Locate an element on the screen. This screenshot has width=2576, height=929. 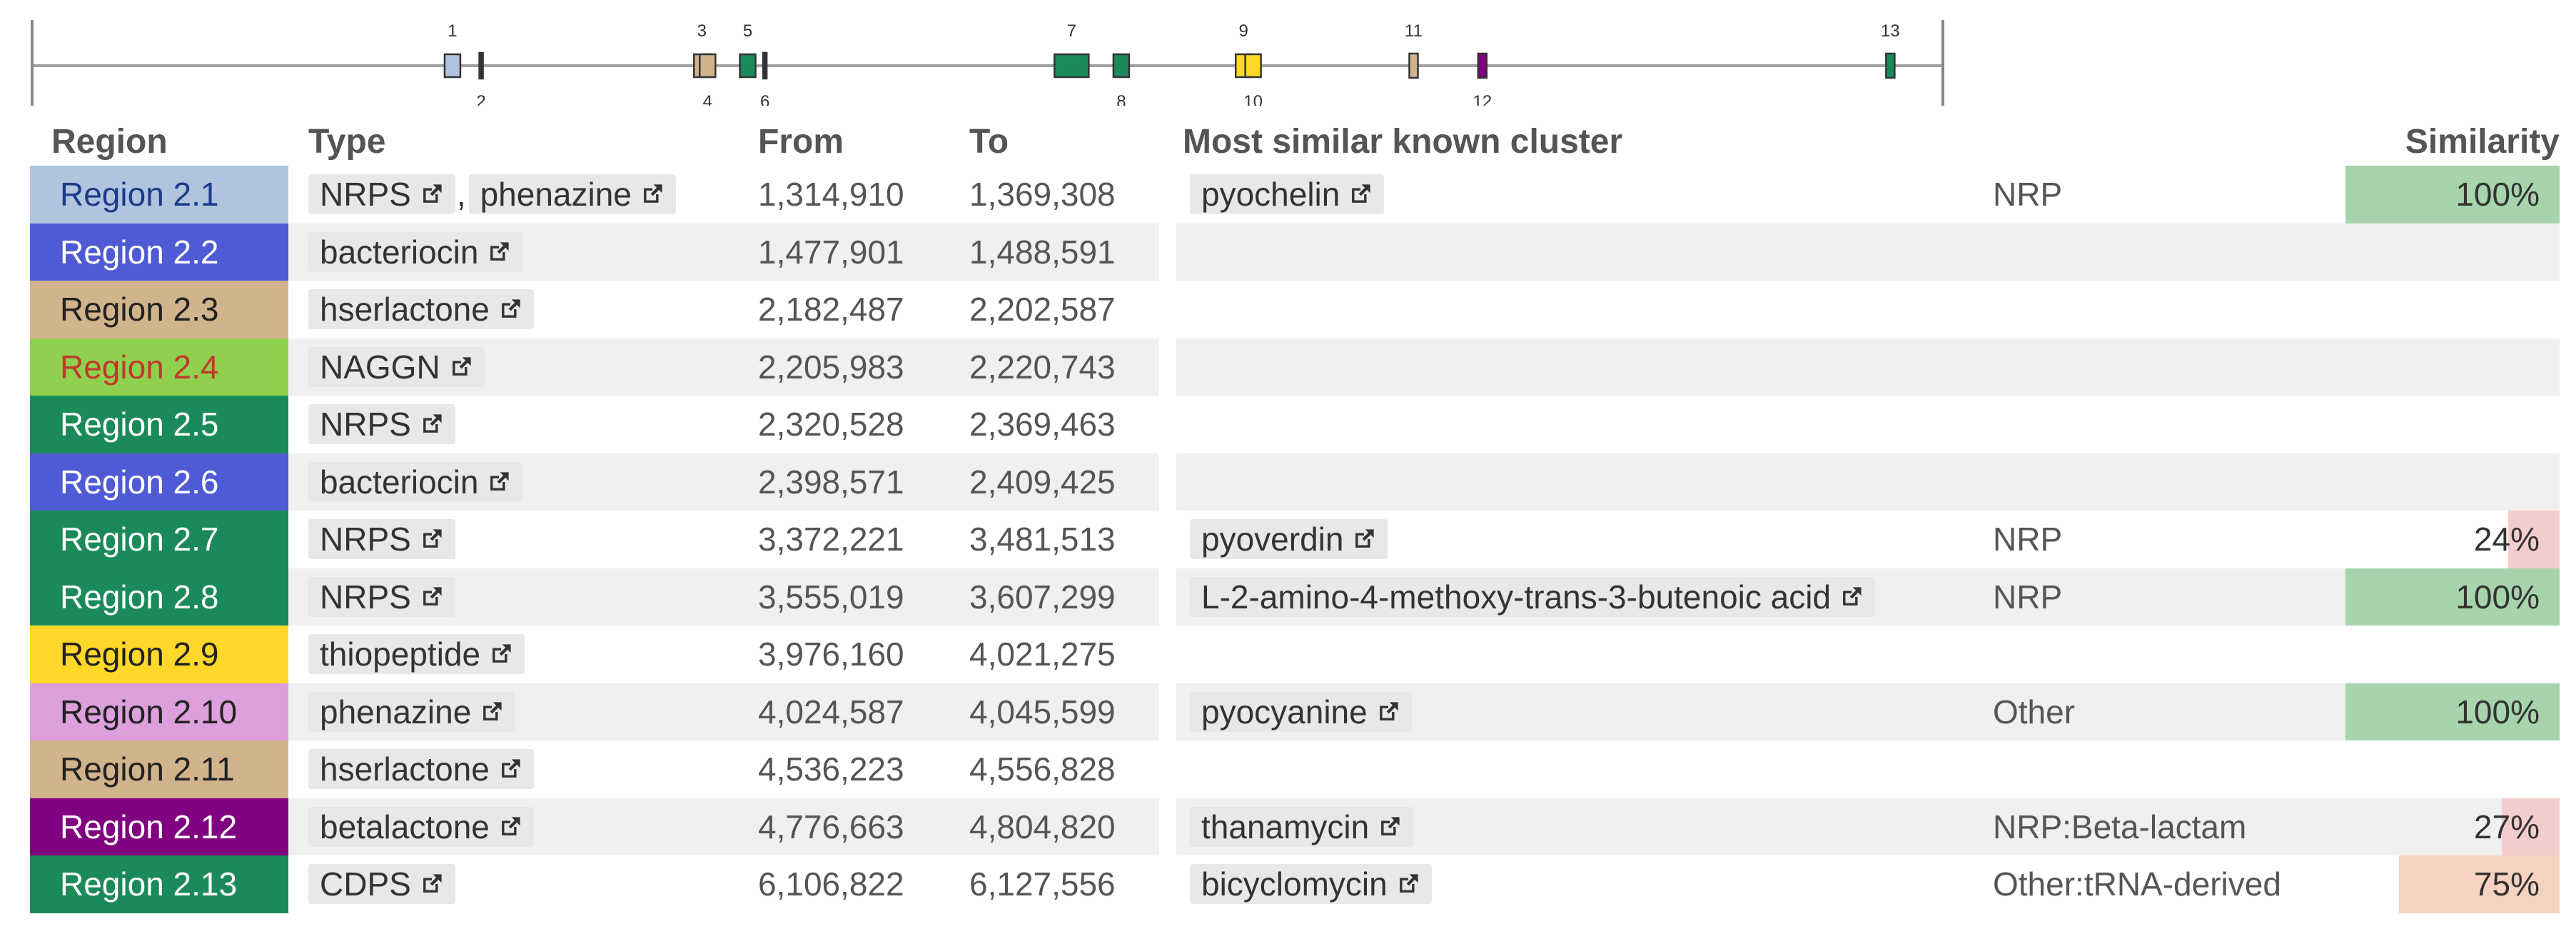
region-cell: Region 2.4 is located at coordinates (159, 367).